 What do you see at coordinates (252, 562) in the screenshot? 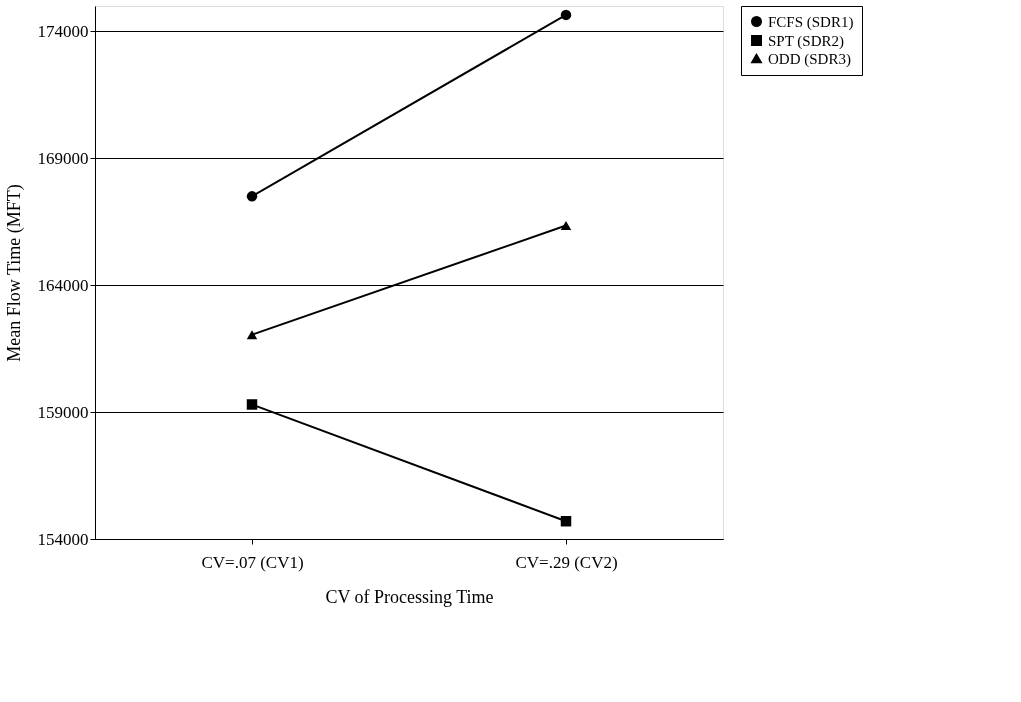
I see `x-tick-label: CV=.07 (CV1)` at bounding box center [252, 562].